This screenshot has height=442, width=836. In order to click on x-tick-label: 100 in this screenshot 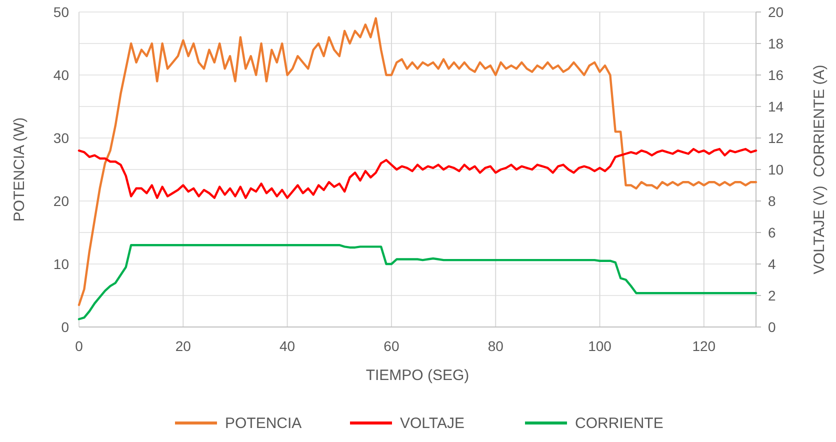, I will do `click(600, 346)`.